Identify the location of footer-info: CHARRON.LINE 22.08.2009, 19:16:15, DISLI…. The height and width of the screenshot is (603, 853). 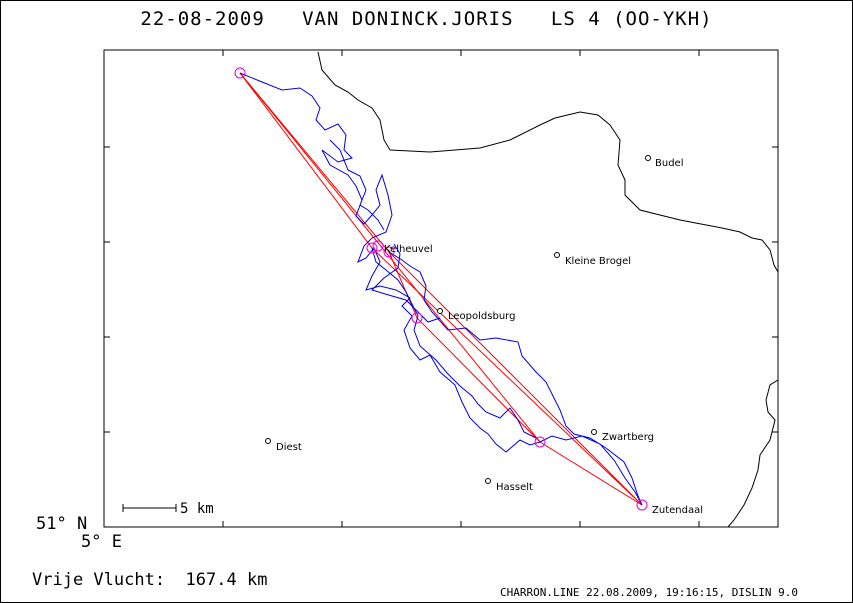
(649, 592).